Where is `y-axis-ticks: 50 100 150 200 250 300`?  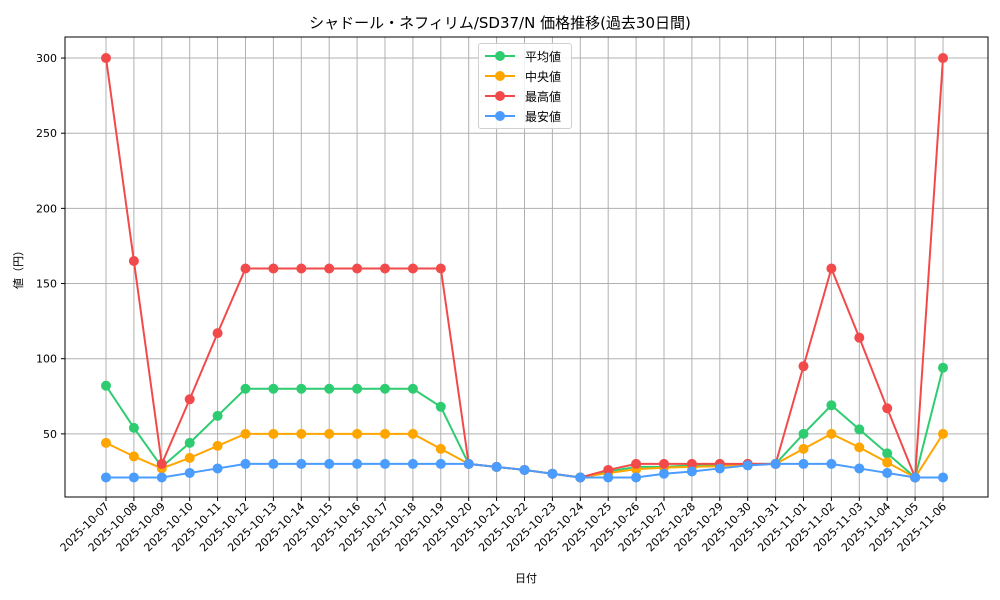
y-axis-ticks: 50 100 150 200 250 300 is located at coordinates (50, 246).